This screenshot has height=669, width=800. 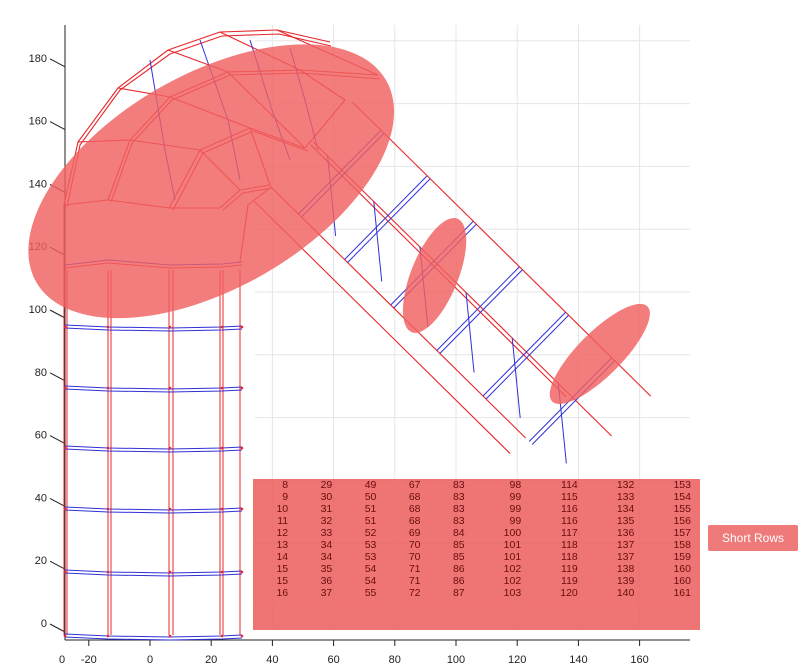 What do you see at coordinates (512, 593) in the screenshot?
I see `table-cell: 103` at bounding box center [512, 593].